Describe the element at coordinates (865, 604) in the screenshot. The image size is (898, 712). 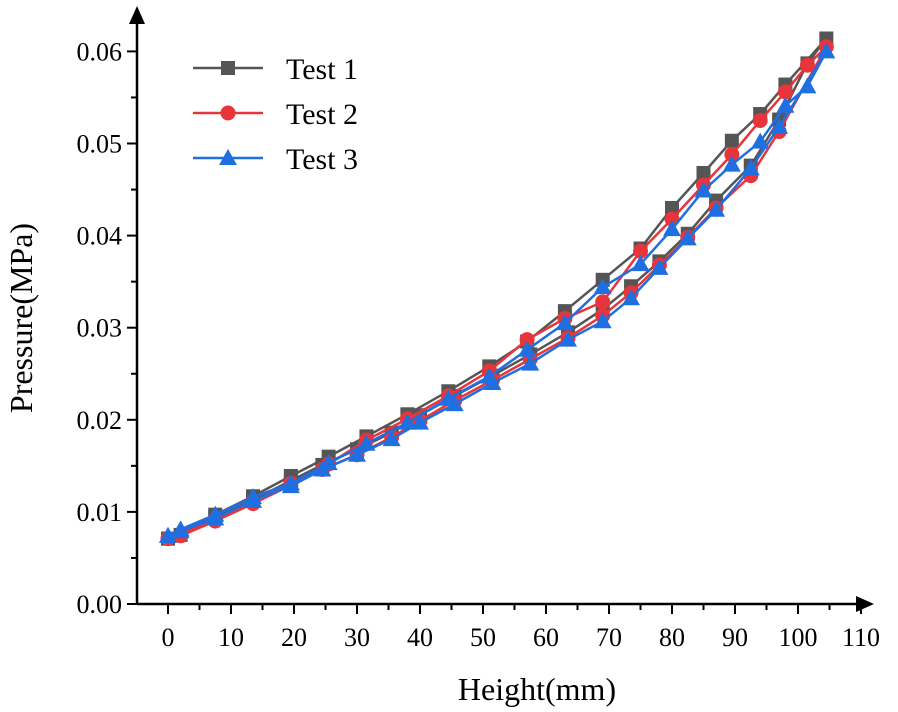
I see `x-axis-arrow` at that location.